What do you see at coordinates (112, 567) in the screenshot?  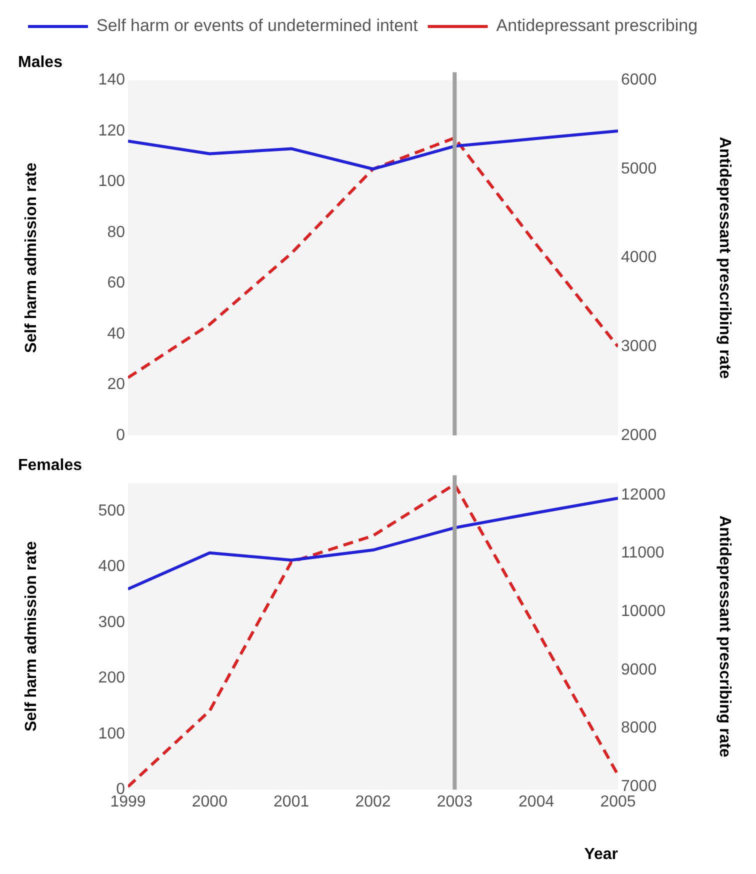 I see `y-tick-label: 400` at bounding box center [112, 567].